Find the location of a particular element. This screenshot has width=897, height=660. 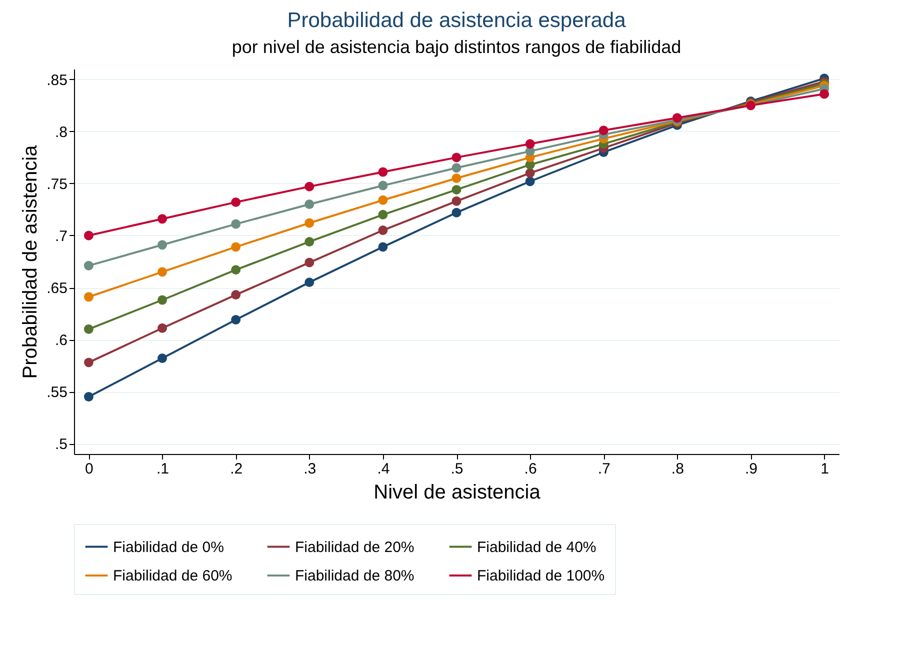

y-tick-label: .8 is located at coordinates (61, 132).